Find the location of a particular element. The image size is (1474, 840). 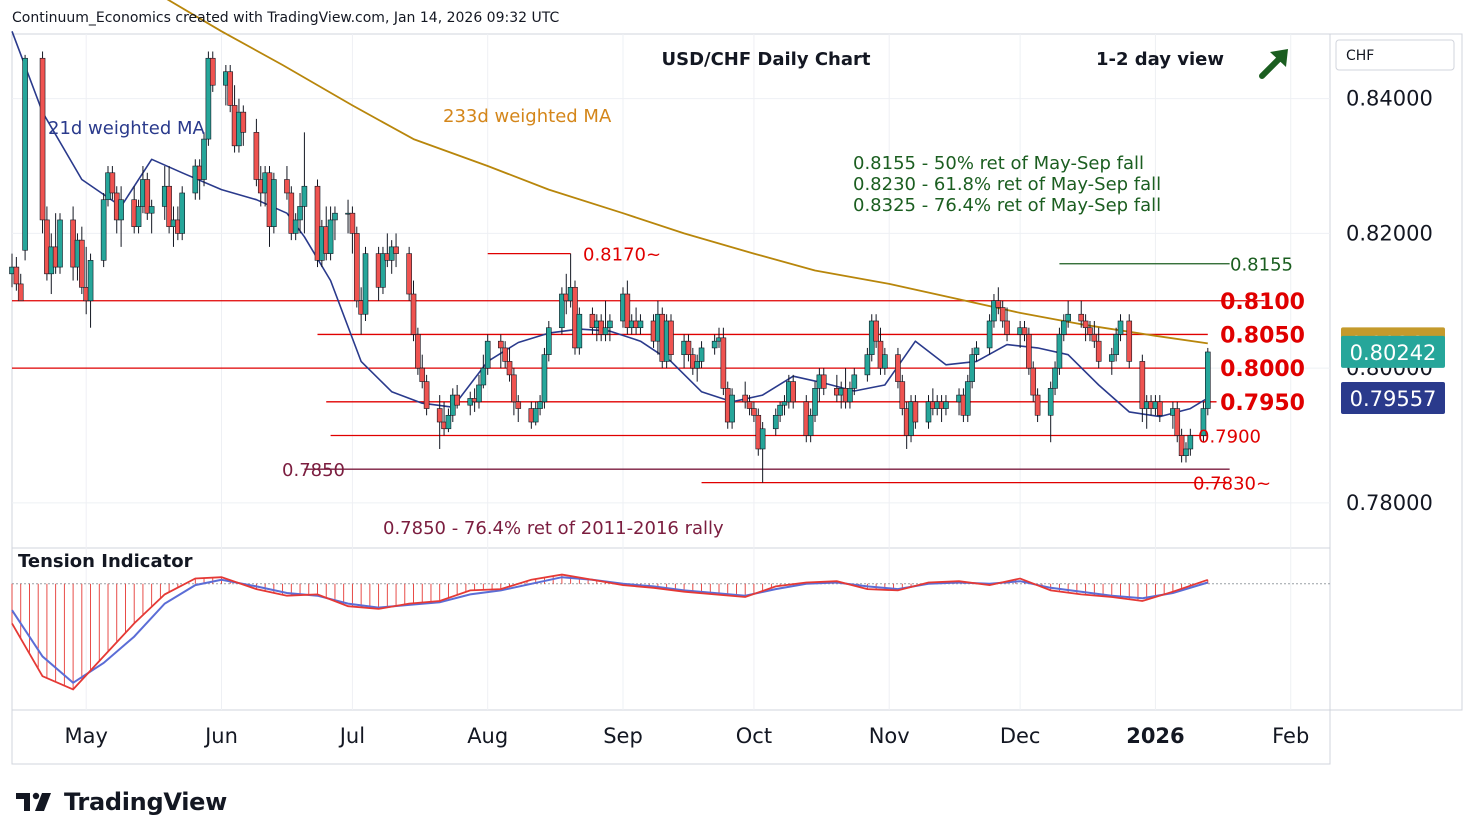

price-axis-frame is located at coordinates (1396, 372).